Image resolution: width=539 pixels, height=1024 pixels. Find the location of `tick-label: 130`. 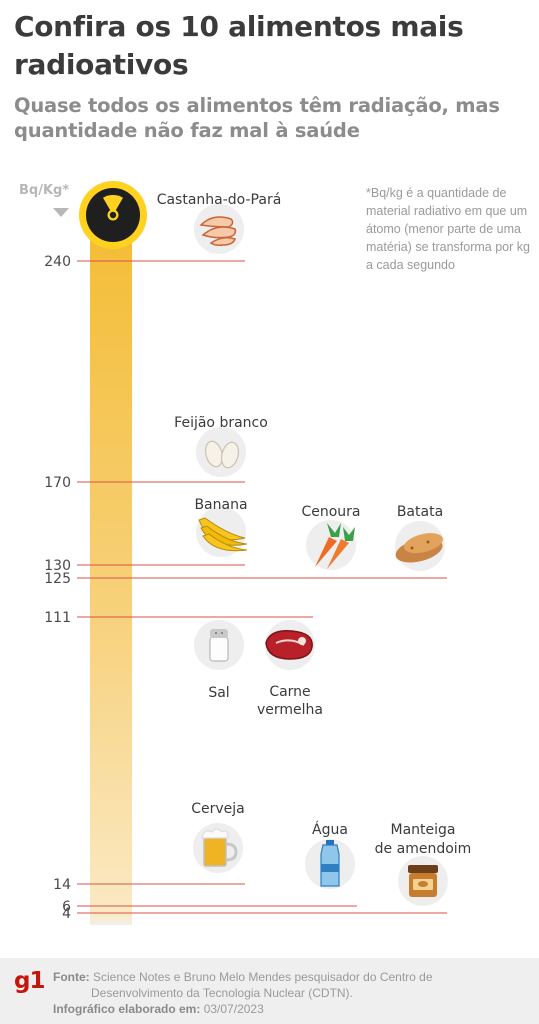

tick-label: 130 is located at coordinates (57, 566).